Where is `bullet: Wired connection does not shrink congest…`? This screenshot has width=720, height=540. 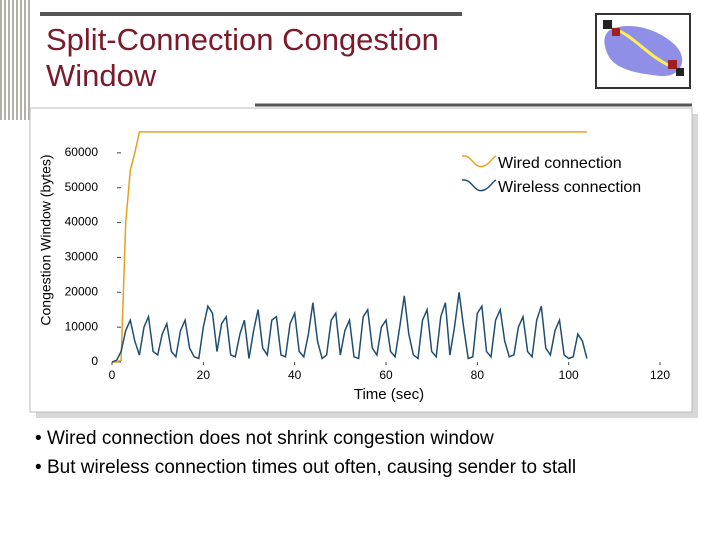
bullet: Wired connection does not shrink congest… is located at coordinates (360, 438).